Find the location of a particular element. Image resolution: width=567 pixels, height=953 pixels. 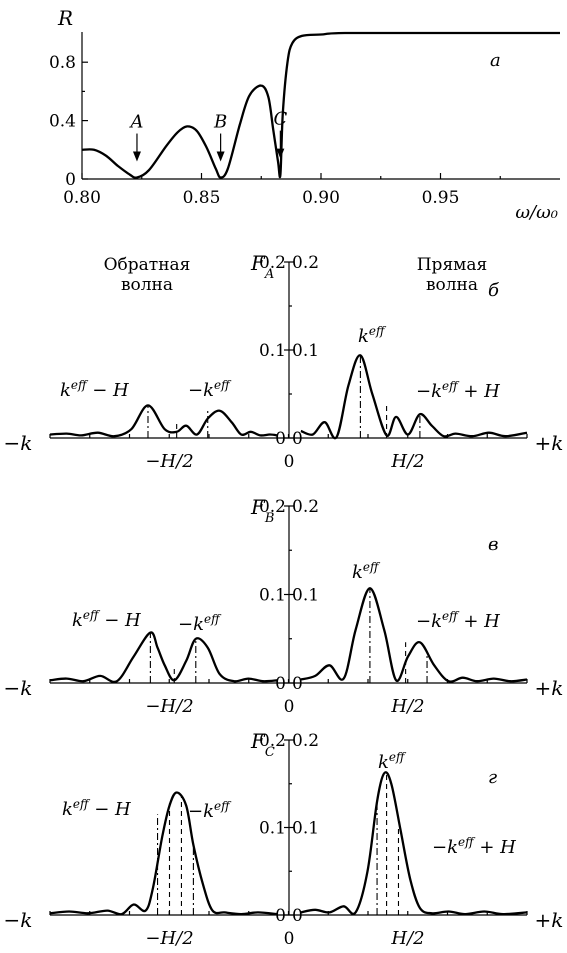

panel-b-ylabel-base: F is located at coordinates (258, 263).